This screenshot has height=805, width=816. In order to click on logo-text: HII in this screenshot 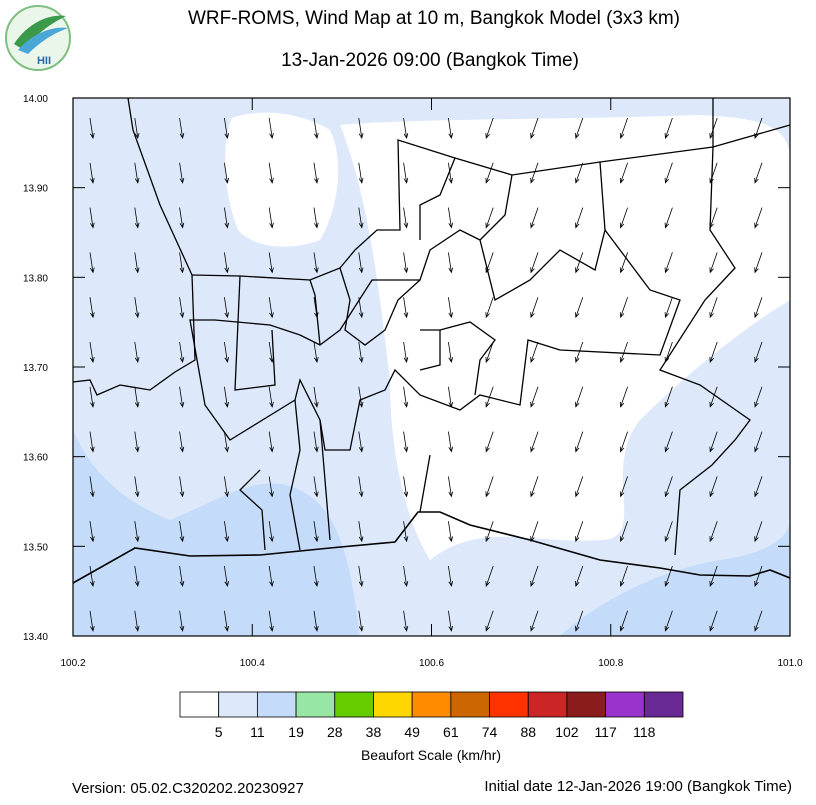, I will do `click(44, 61)`.